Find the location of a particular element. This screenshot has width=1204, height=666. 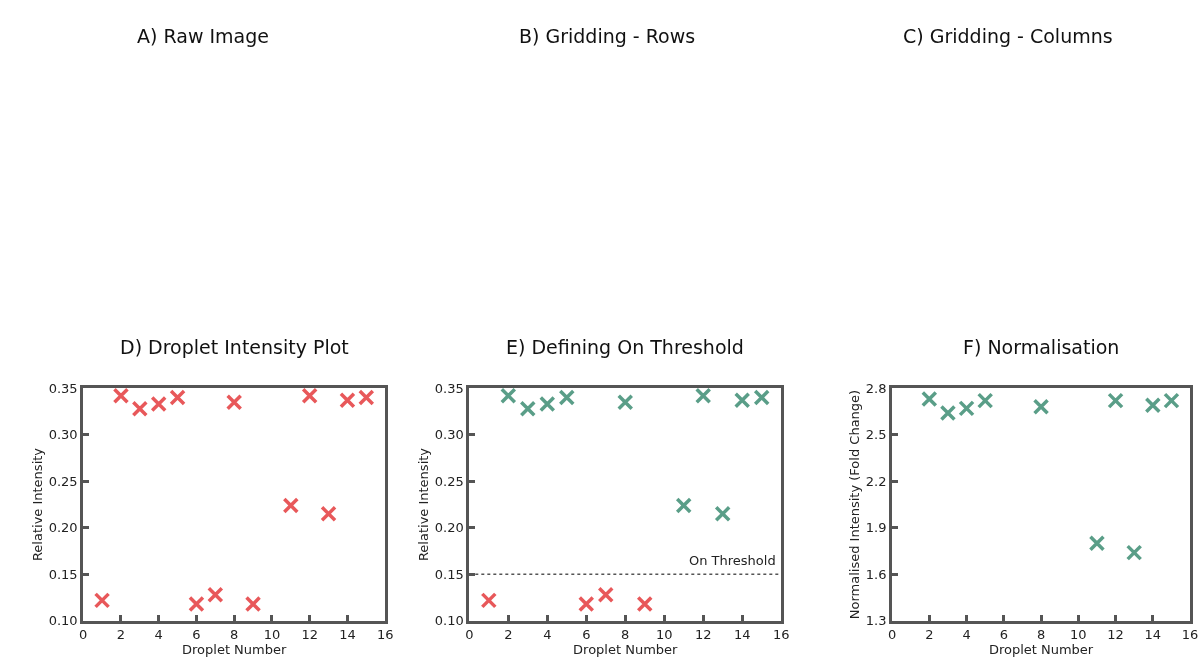

y-tick-label: 2.5 is located at coordinates (876, 435).